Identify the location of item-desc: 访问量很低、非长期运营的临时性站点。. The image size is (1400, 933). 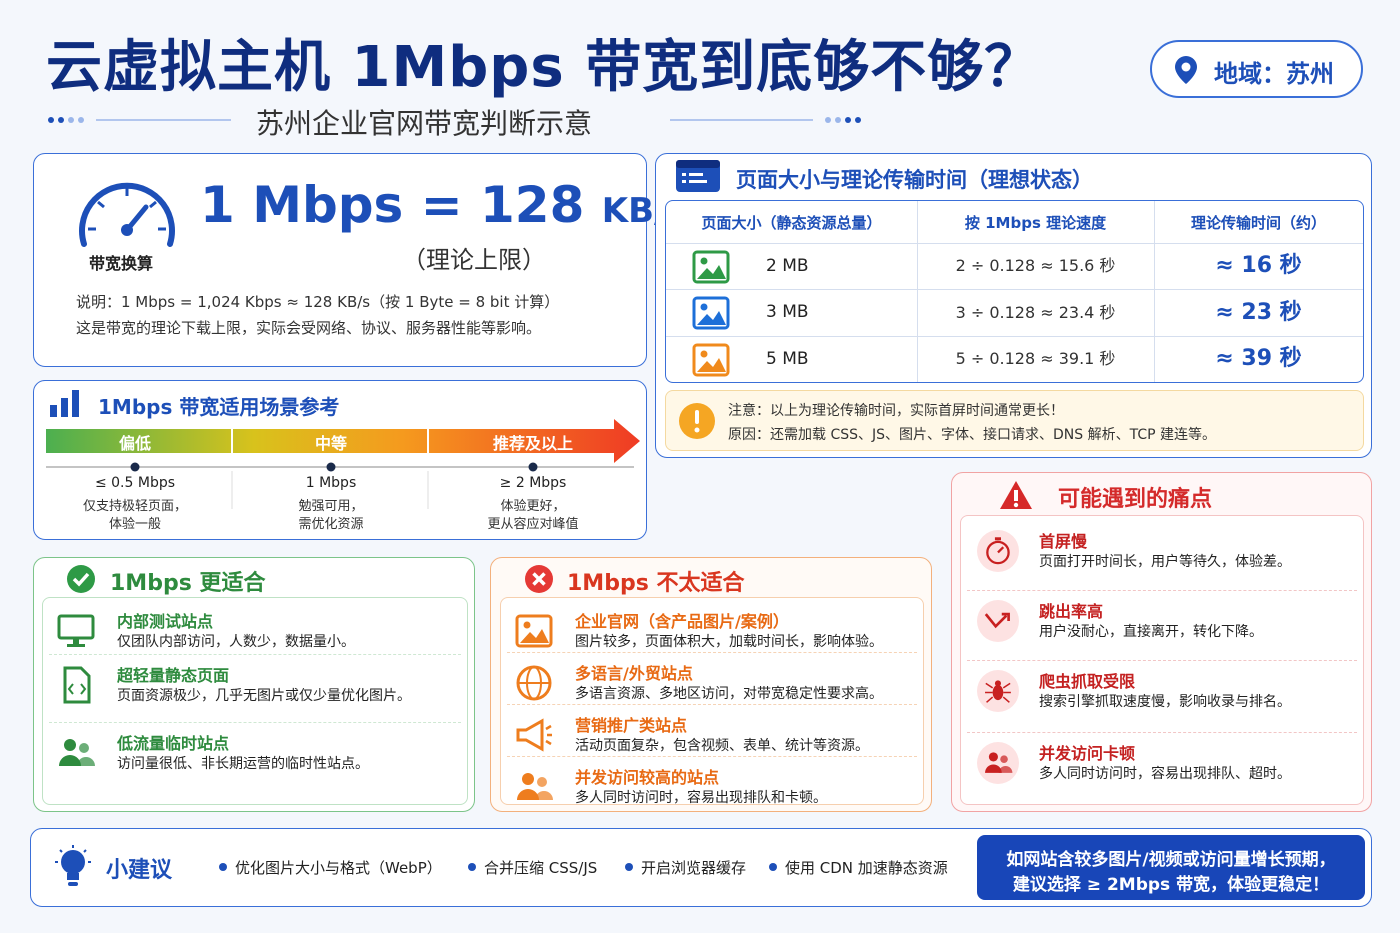
(243, 764).